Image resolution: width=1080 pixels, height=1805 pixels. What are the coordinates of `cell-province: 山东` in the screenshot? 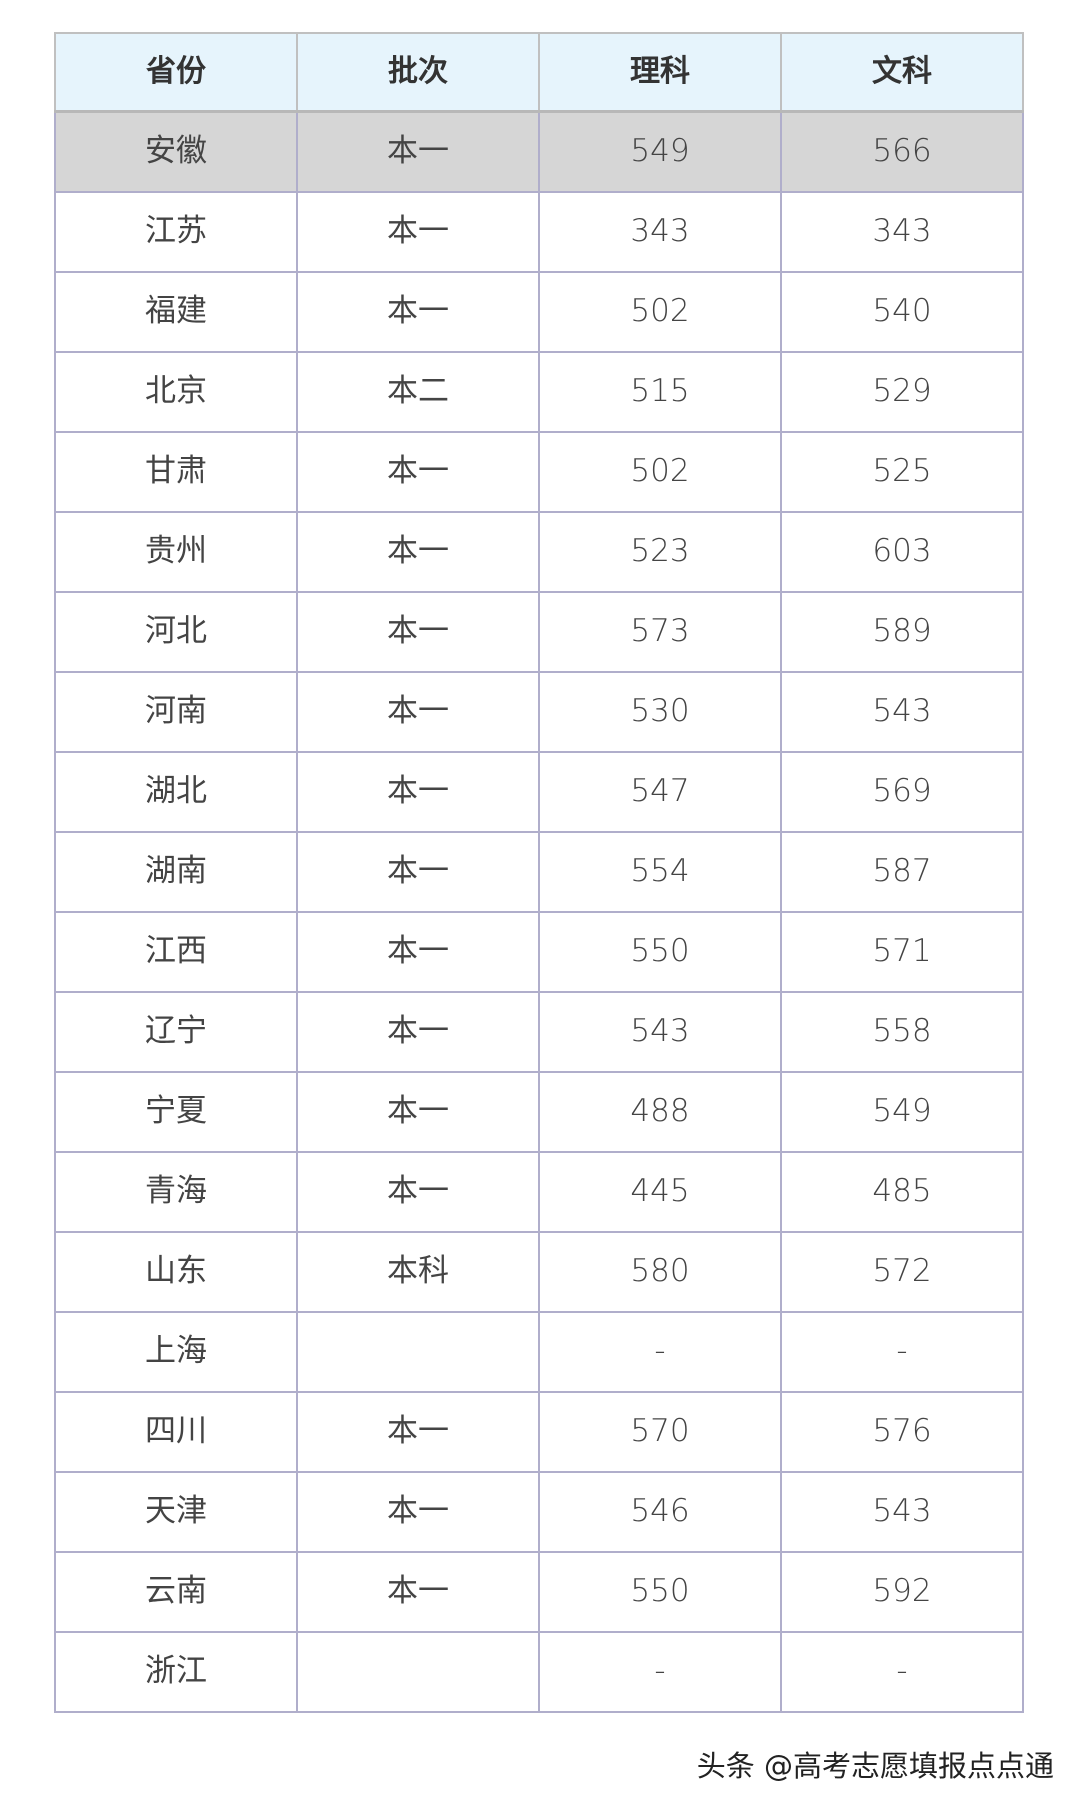 It's located at (176, 1272).